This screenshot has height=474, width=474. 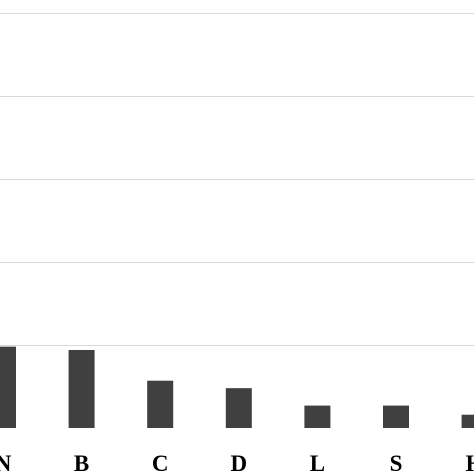 I want to click on x-tick-label-s: S, so click(x=396, y=462).